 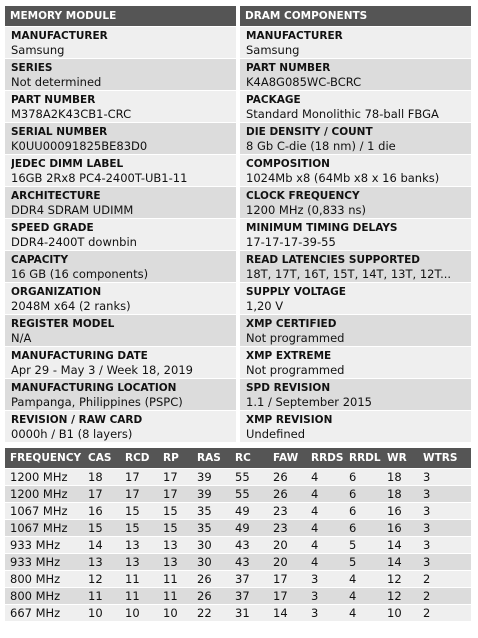 I want to click on memory-module-field-label: REGISTER MODEL, so click(x=63, y=324).